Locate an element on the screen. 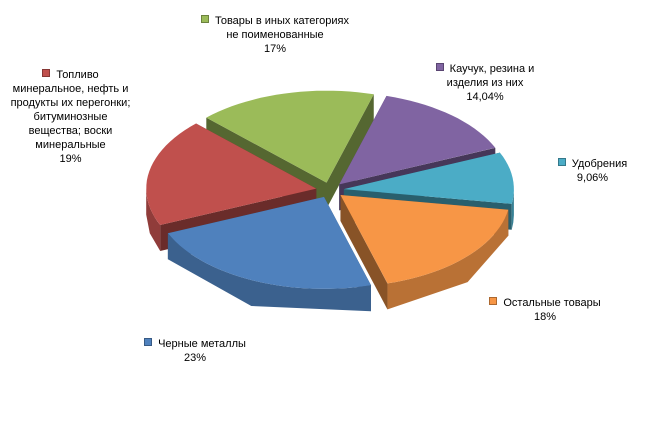 The height and width of the screenshot is (427, 646). category-name: Остальные товары is located at coordinates (552, 303).